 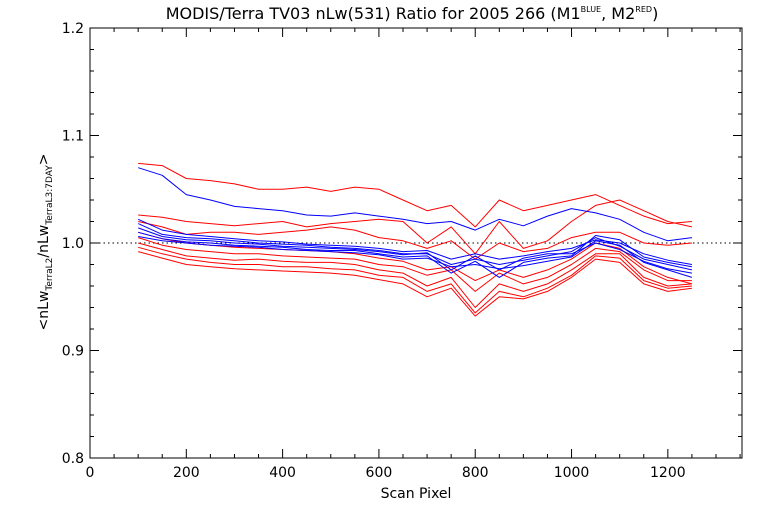 What do you see at coordinates (379, 473) in the screenshot?
I see `x-tick-label: 600` at bounding box center [379, 473].